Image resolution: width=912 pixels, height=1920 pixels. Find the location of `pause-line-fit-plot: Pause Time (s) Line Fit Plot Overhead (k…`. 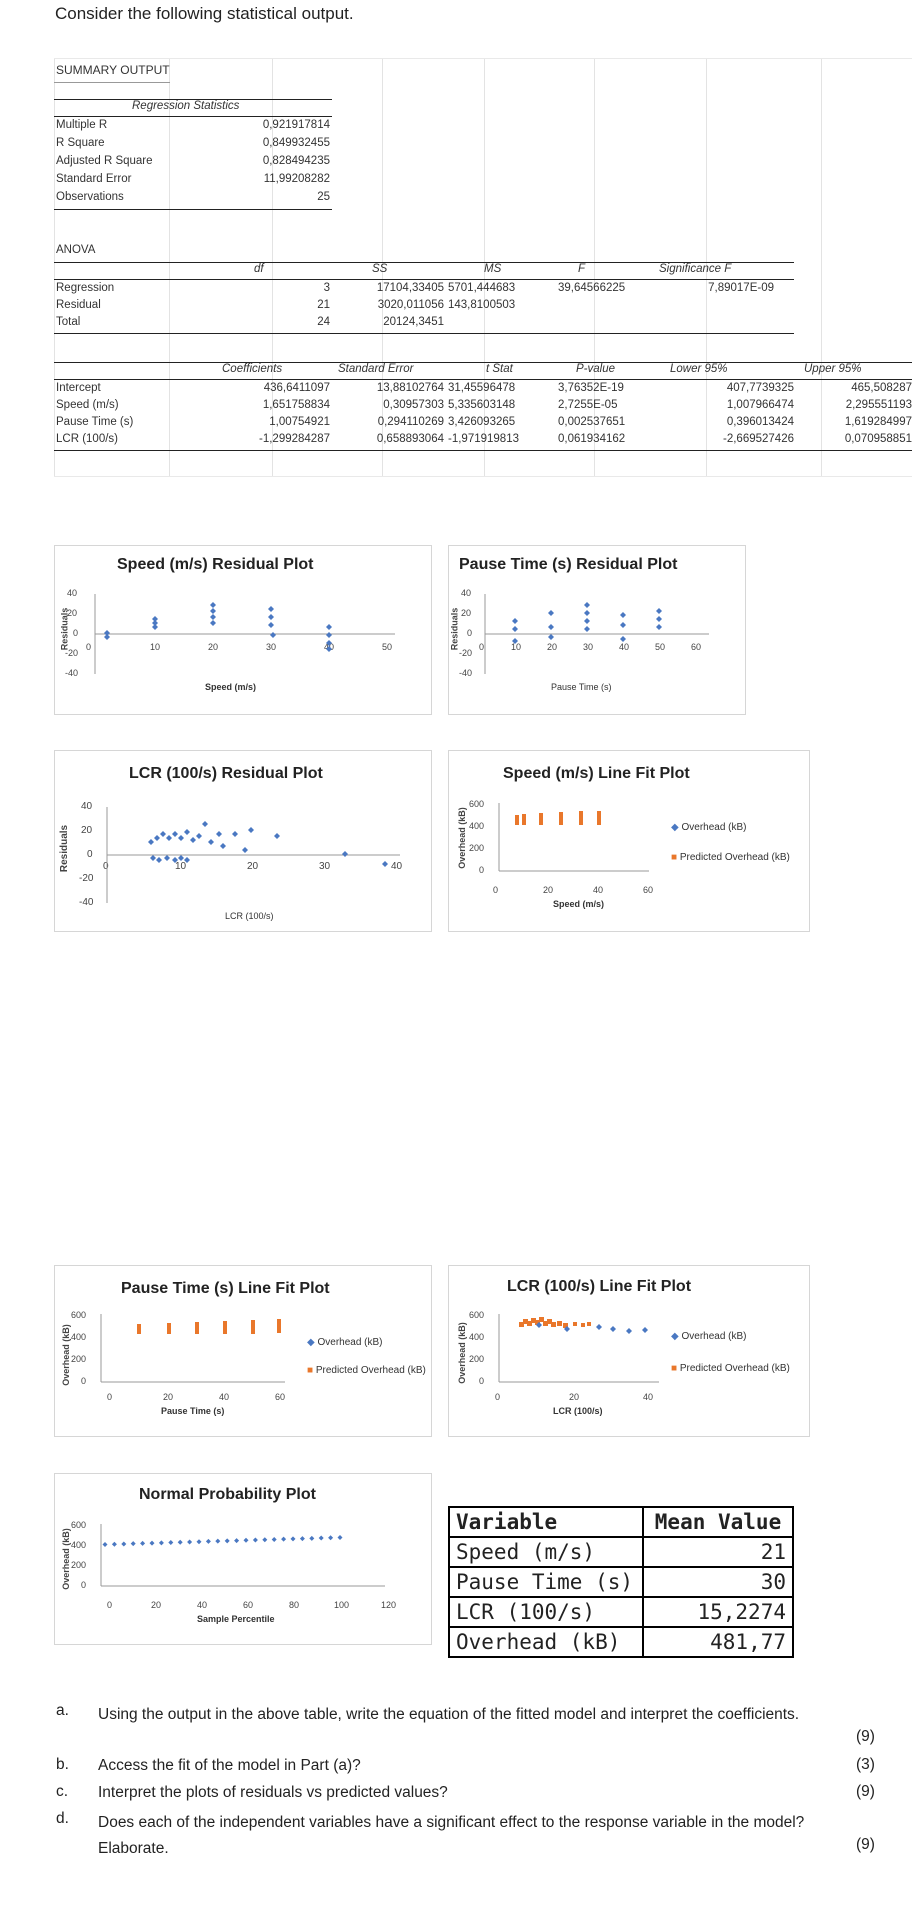

pause-line-fit-plot: Pause Time (s) Line Fit Plot Overhead (k… is located at coordinates (243, 1351).